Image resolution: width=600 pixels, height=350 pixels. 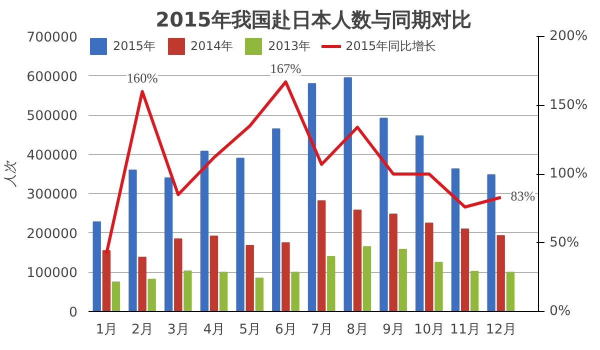 What do you see at coordinates (393, 330) in the screenshot?
I see `x-tick-label: 9月` at bounding box center [393, 330].